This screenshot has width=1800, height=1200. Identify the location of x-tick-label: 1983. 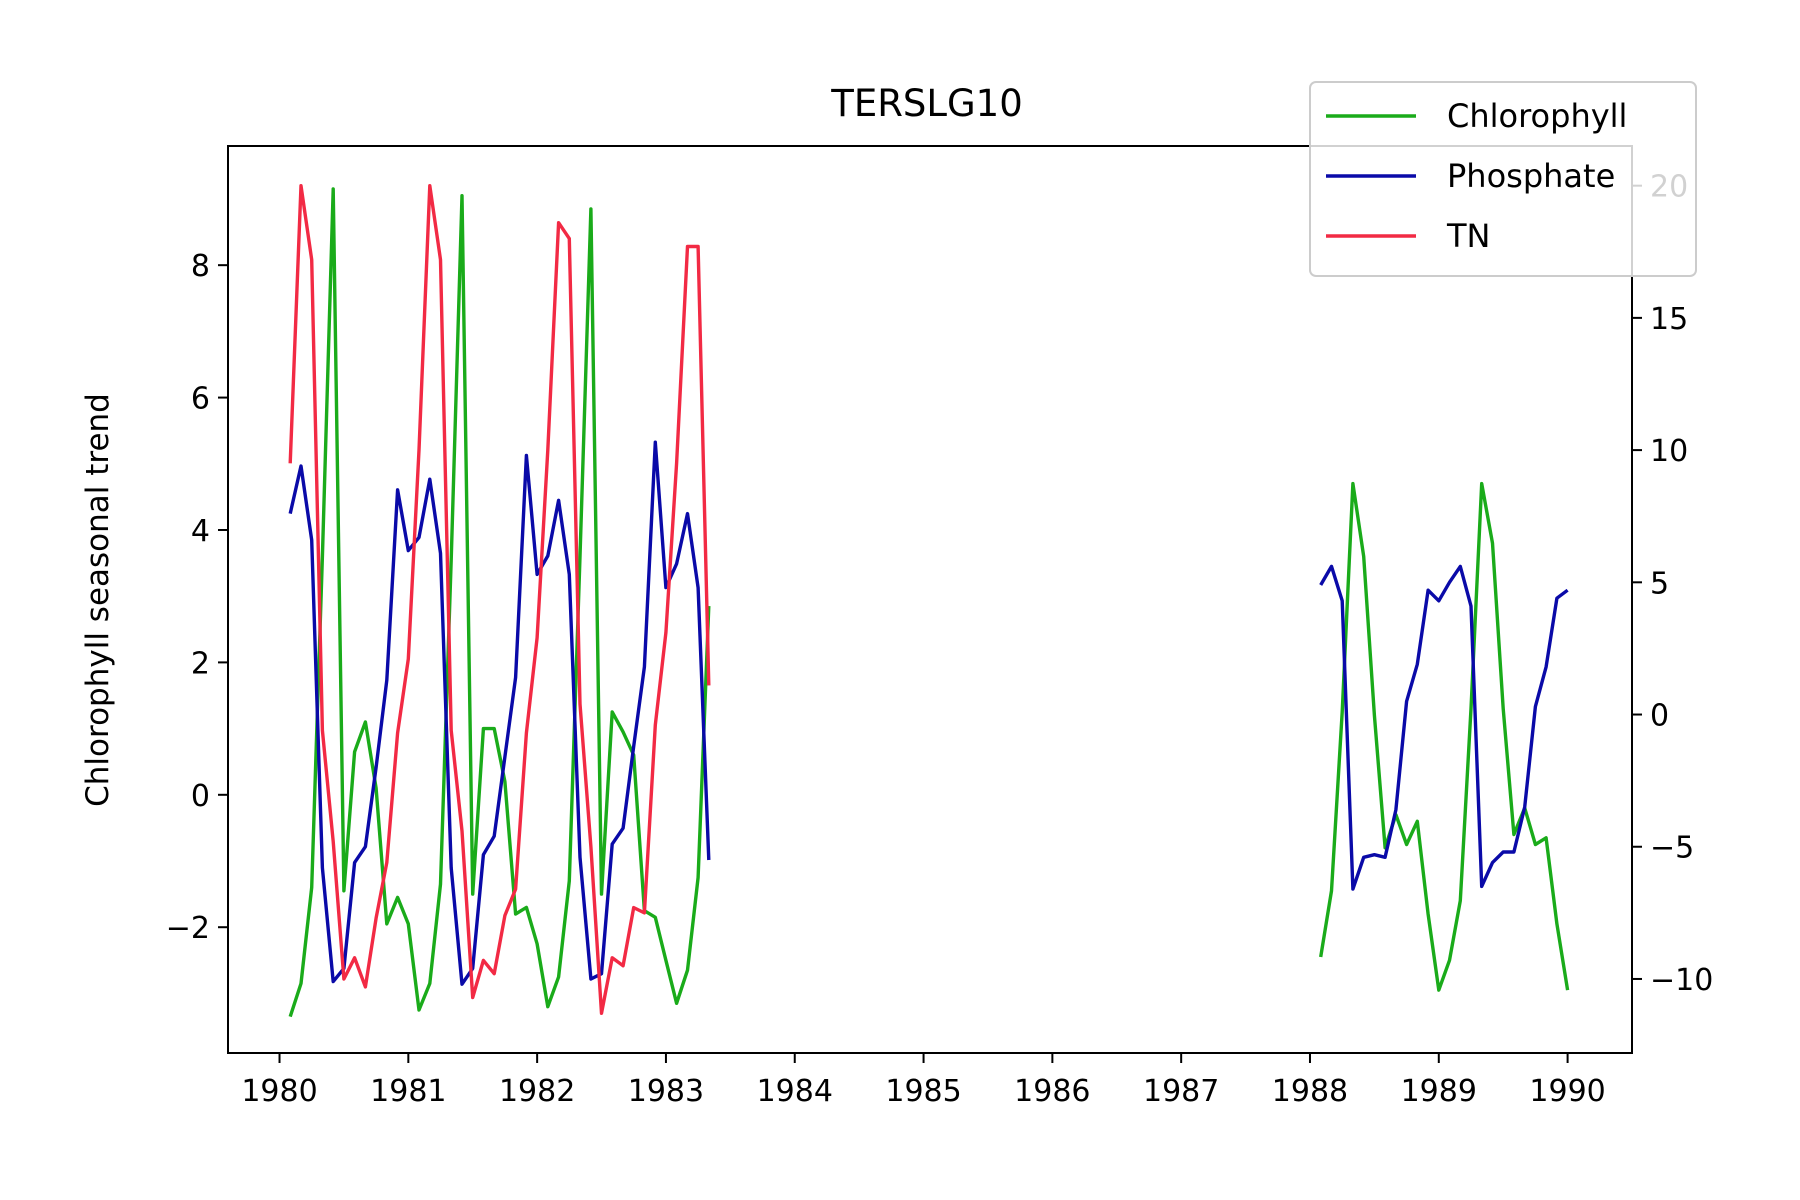
(666, 1091).